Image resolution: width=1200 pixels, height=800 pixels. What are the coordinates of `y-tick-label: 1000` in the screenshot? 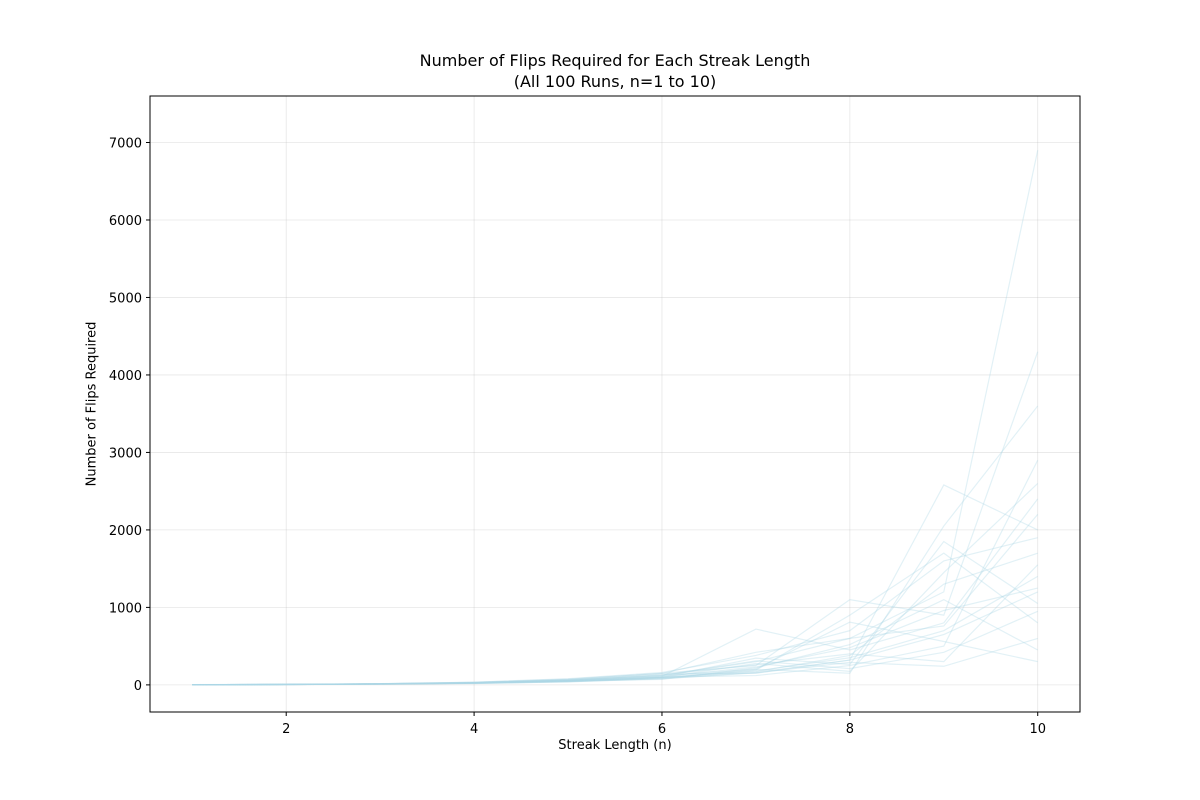 It's located at (125, 608).